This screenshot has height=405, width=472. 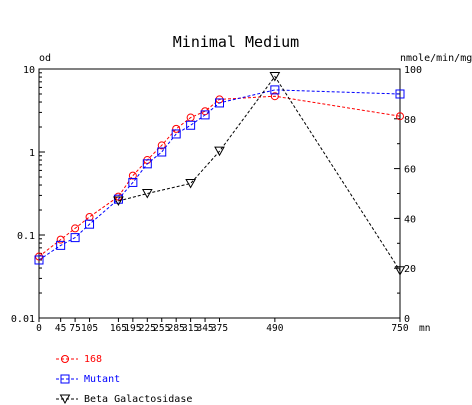 I want to click on right-axis-tick-label: 100, so click(x=413, y=70).